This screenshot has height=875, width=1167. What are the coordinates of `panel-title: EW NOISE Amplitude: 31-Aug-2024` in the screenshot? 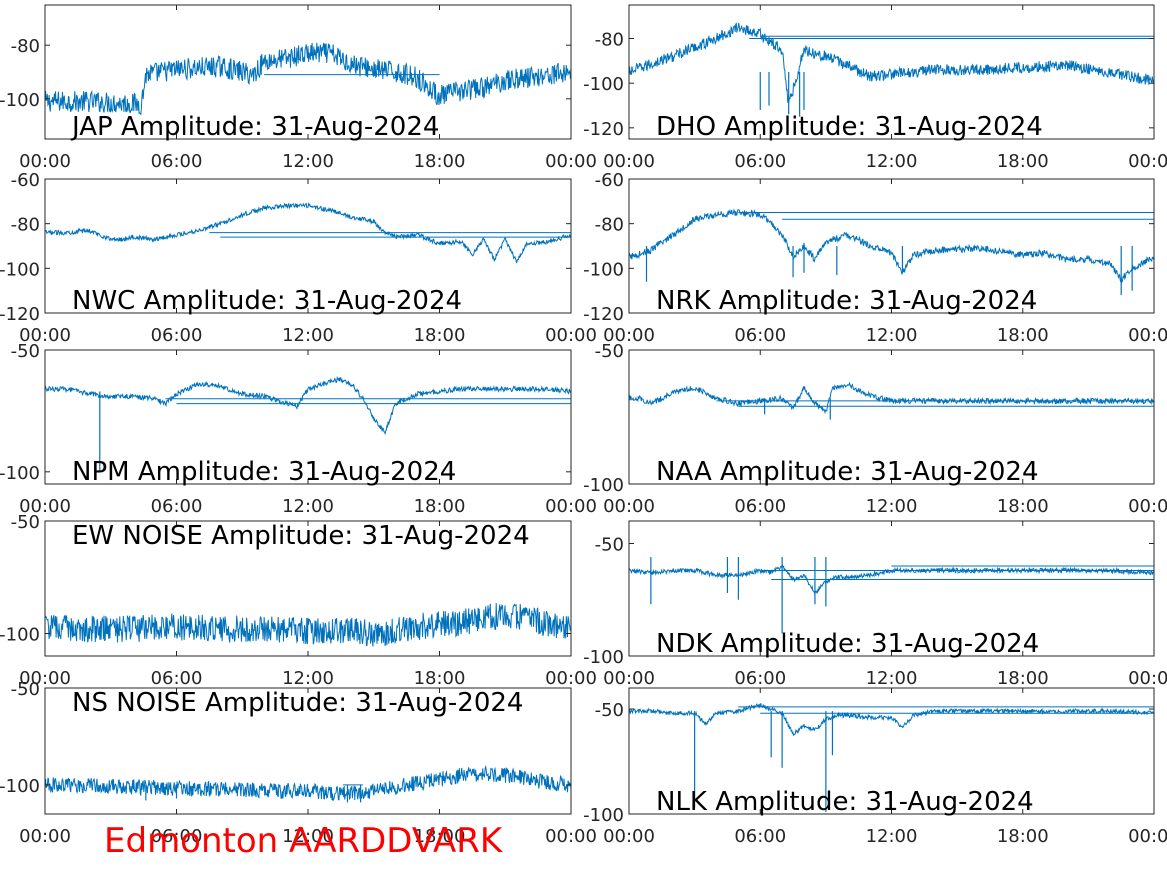 It's located at (301, 536).